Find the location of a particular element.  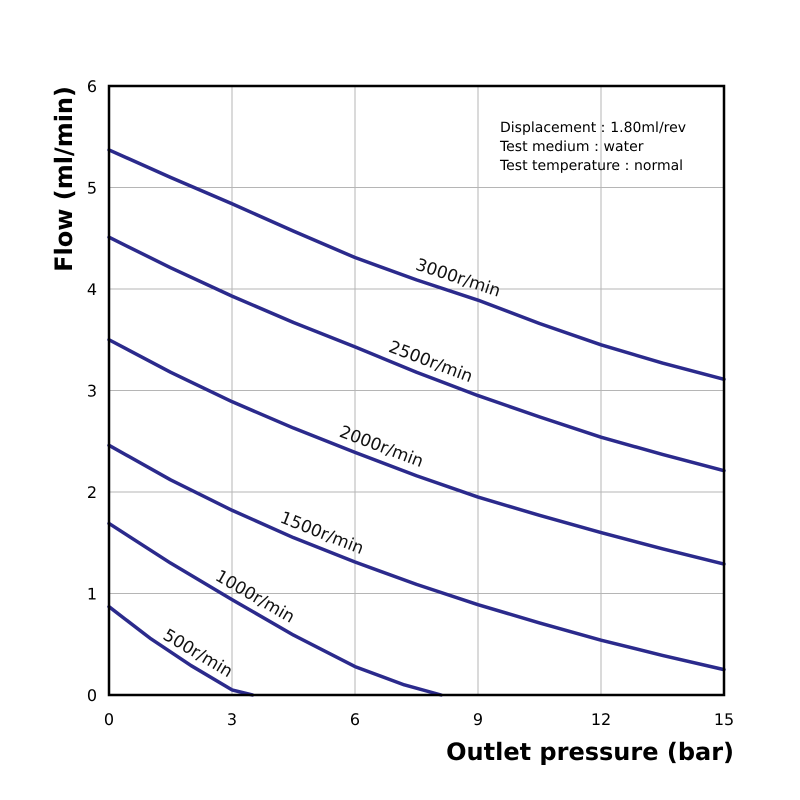

x-tick-label: 15 is located at coordinates (724, 719).